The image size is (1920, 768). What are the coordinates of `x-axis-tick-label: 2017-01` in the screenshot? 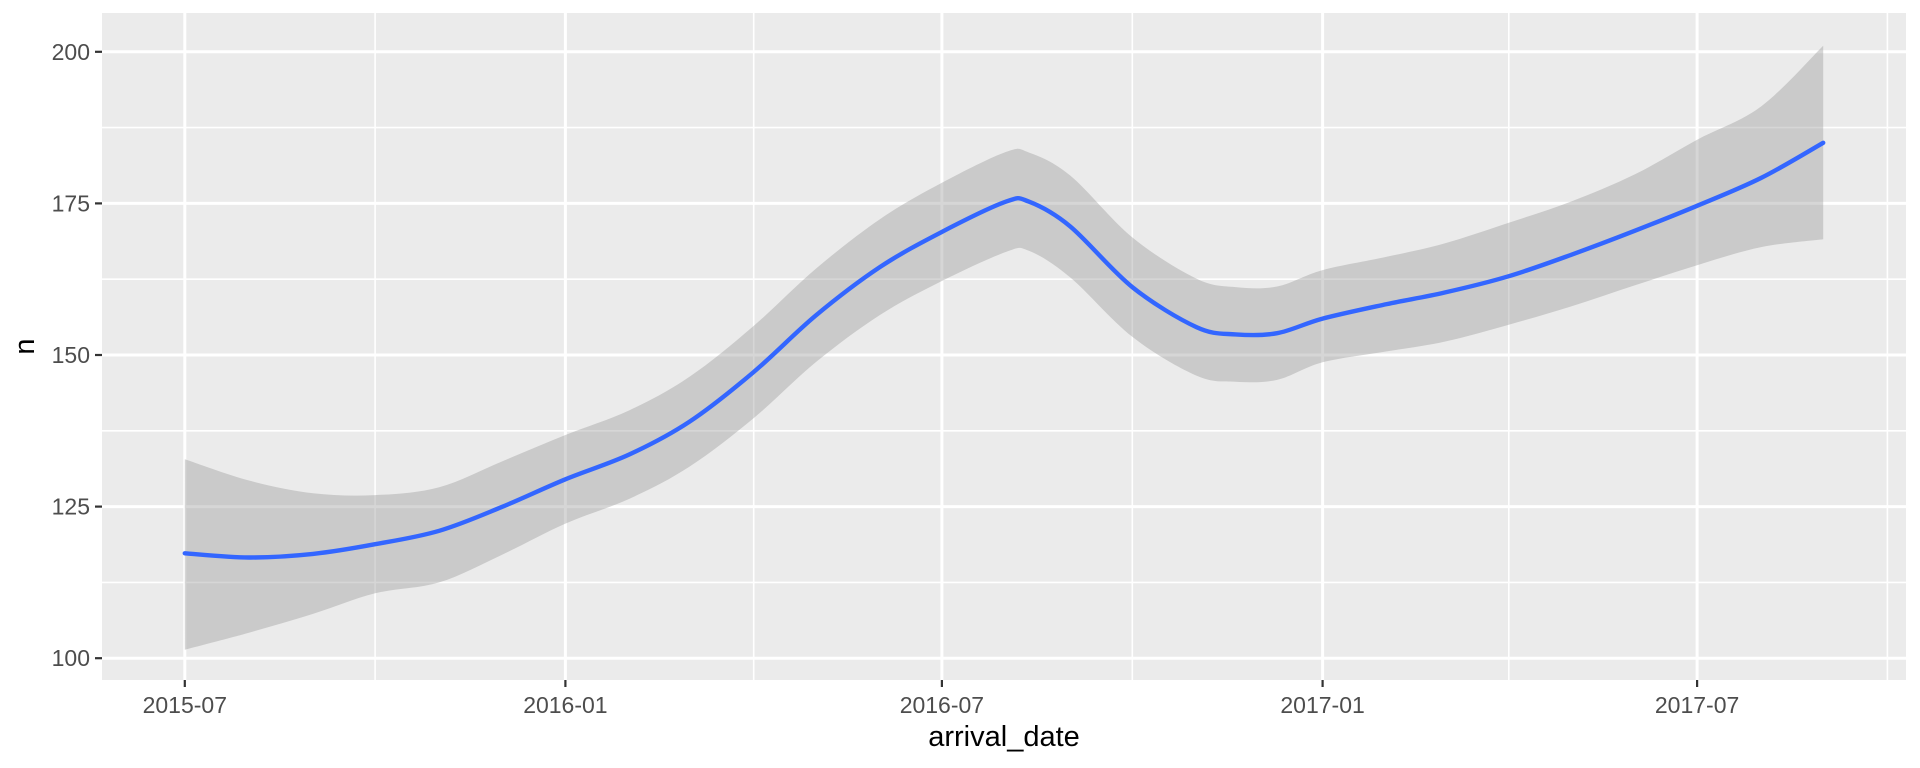 It's located at (1322, 705).